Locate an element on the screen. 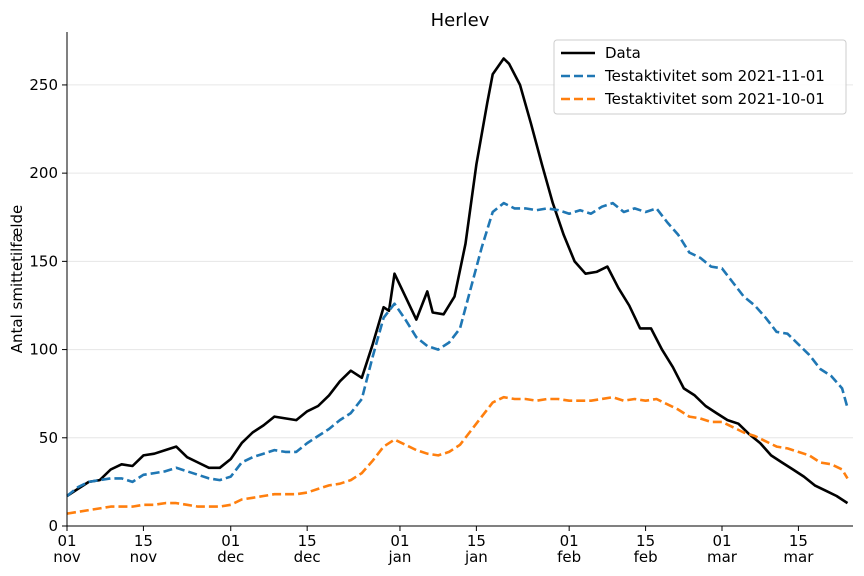 The height and width of the screenshot is (576, 864). y-ticks: 0 50 100 150 200 250 is located at coordinates (48, 305).